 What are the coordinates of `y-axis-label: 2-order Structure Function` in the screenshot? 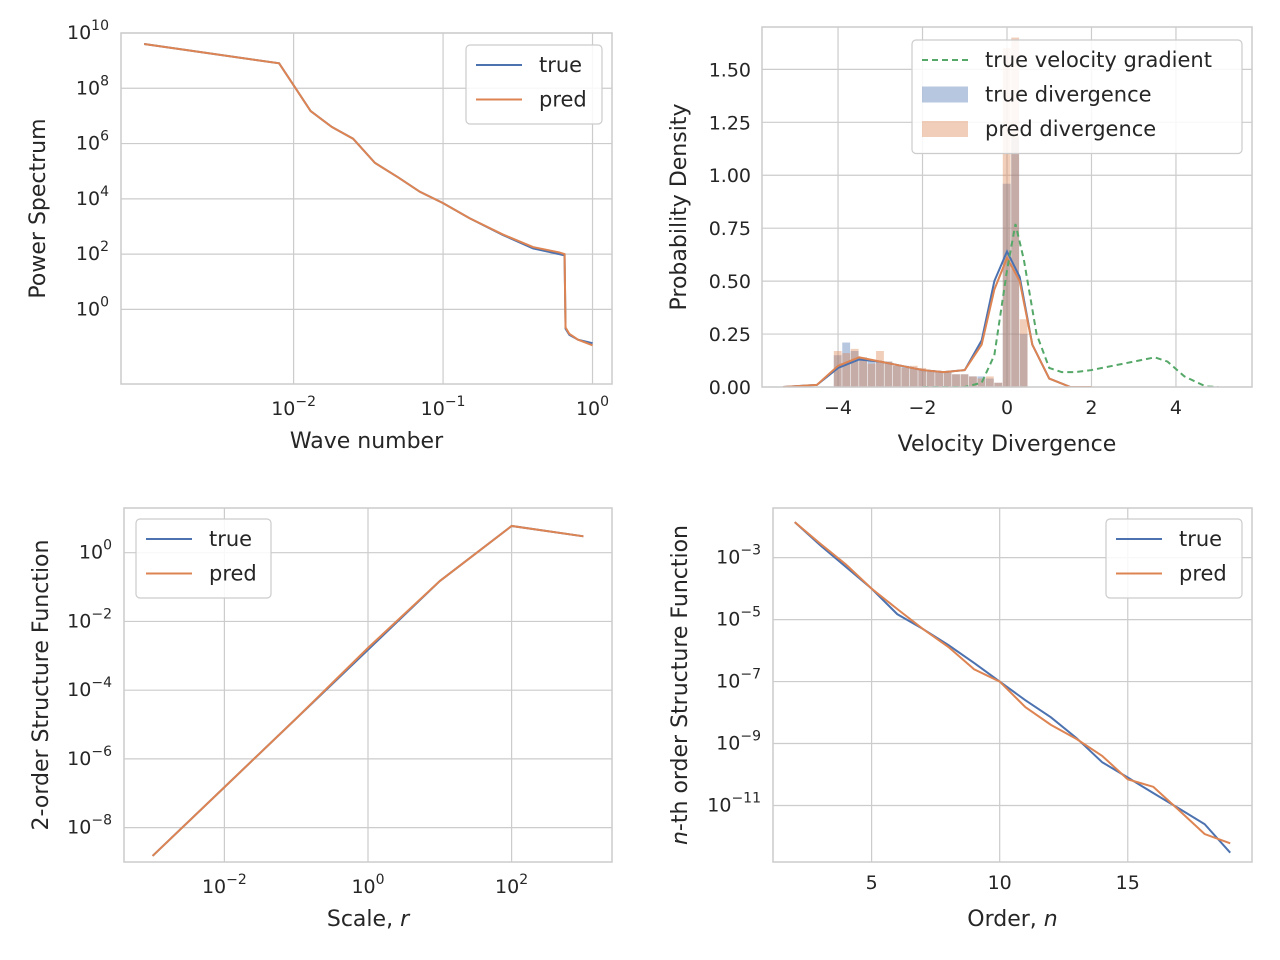 It's located at (41, 685).